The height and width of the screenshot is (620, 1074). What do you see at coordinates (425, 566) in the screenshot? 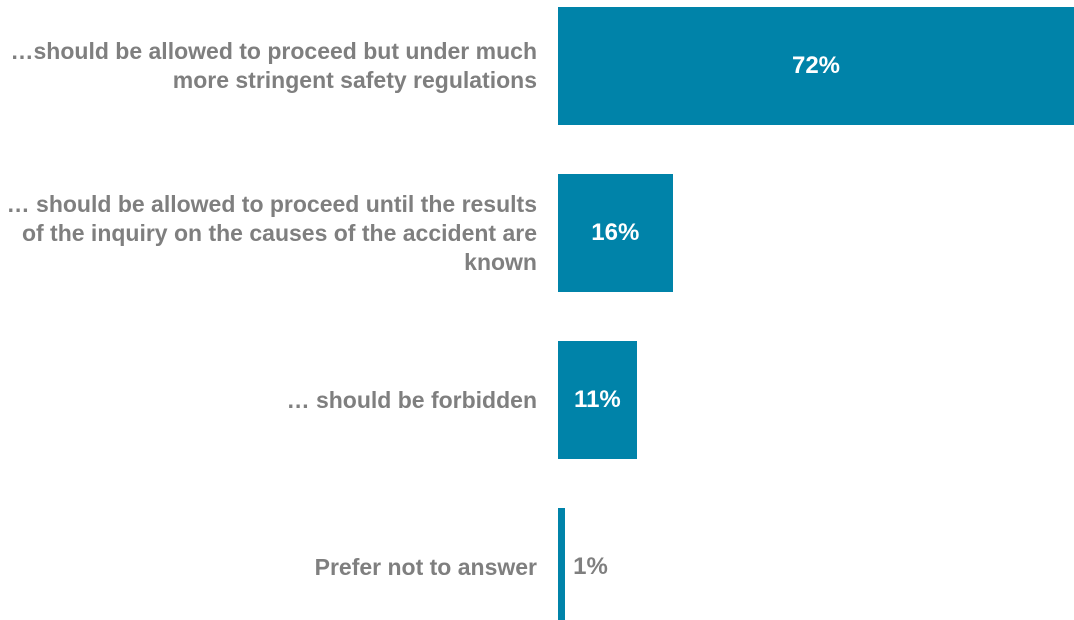
I see `category-label: Prefer not to answer` at bounding box center [425, 566].